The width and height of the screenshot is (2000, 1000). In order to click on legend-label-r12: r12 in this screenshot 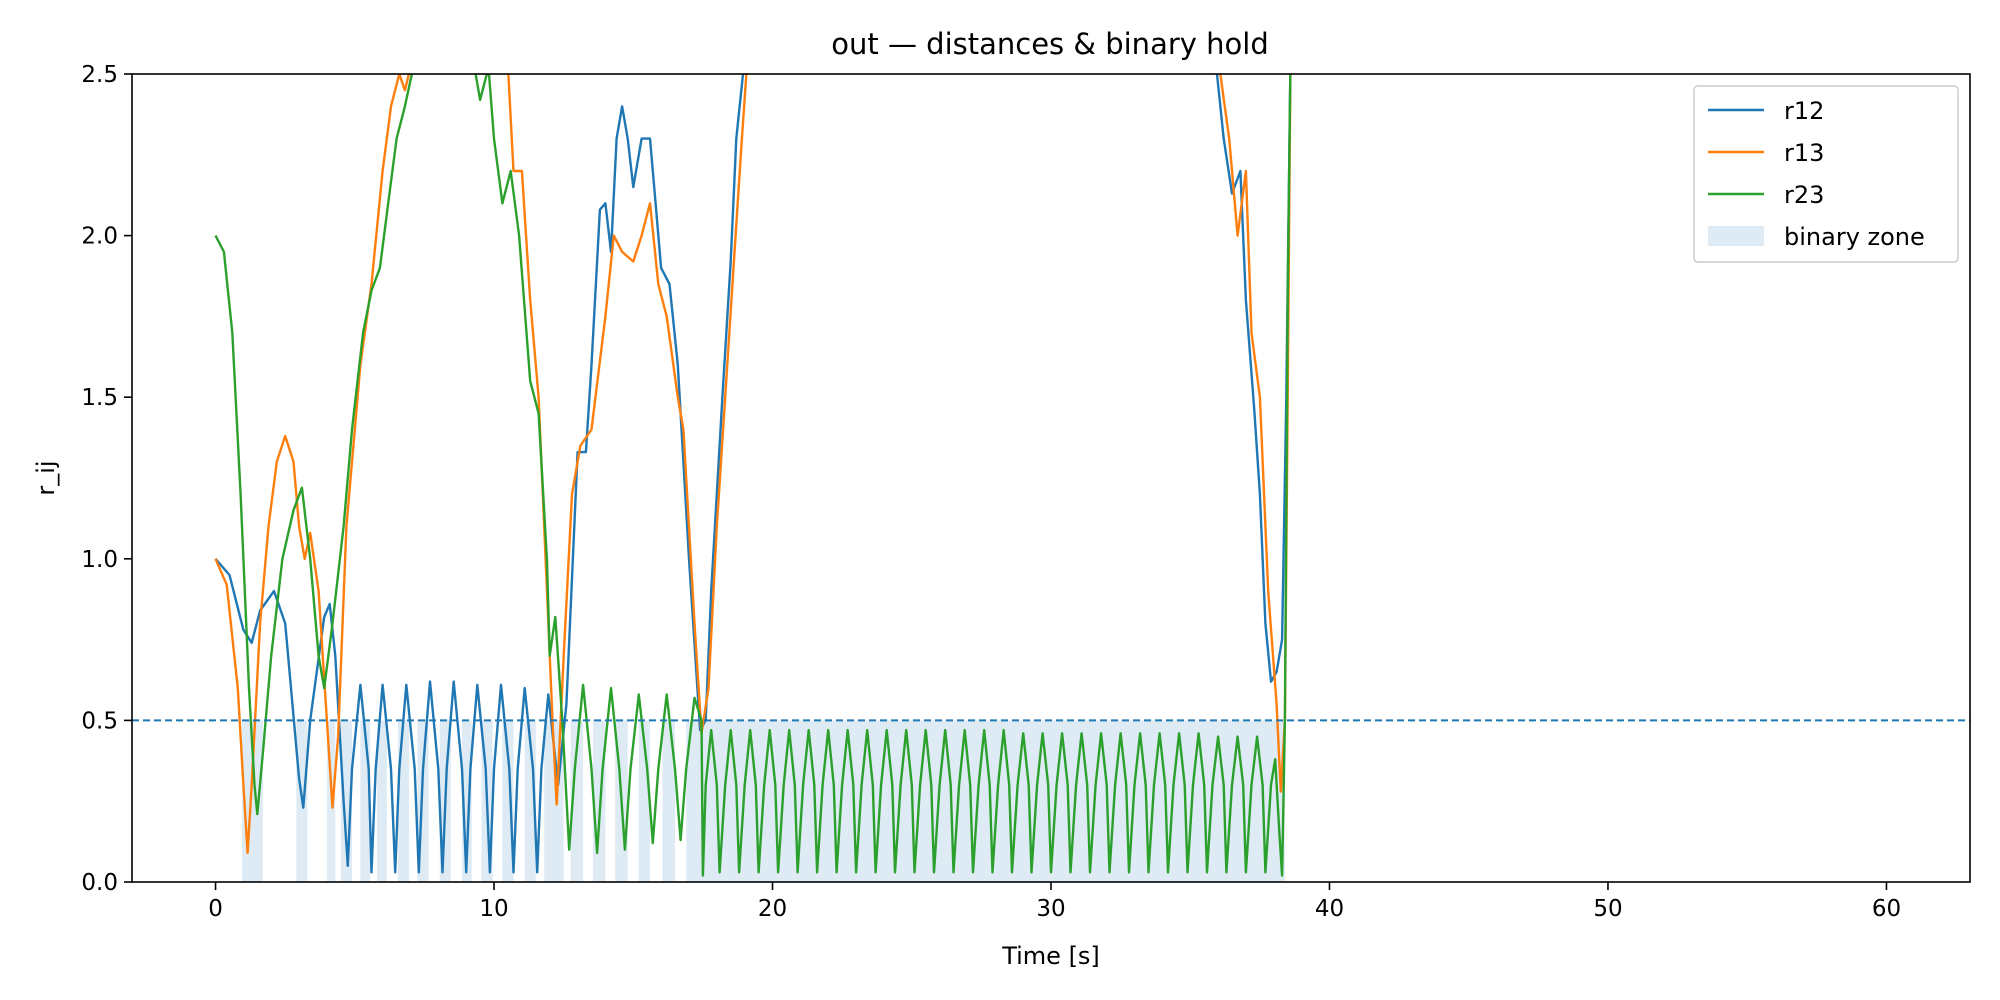, I will do `click(1804, 111)`.